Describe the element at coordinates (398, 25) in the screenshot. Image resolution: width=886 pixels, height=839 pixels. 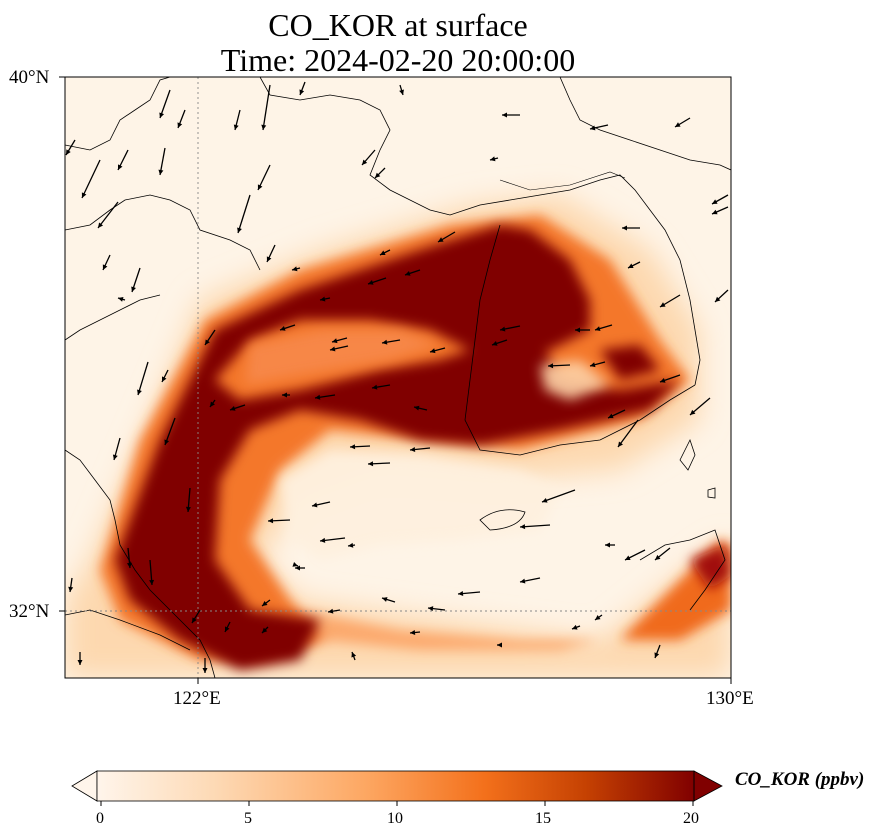
I see `title-line-1: CO_KOR at surface` at that location.